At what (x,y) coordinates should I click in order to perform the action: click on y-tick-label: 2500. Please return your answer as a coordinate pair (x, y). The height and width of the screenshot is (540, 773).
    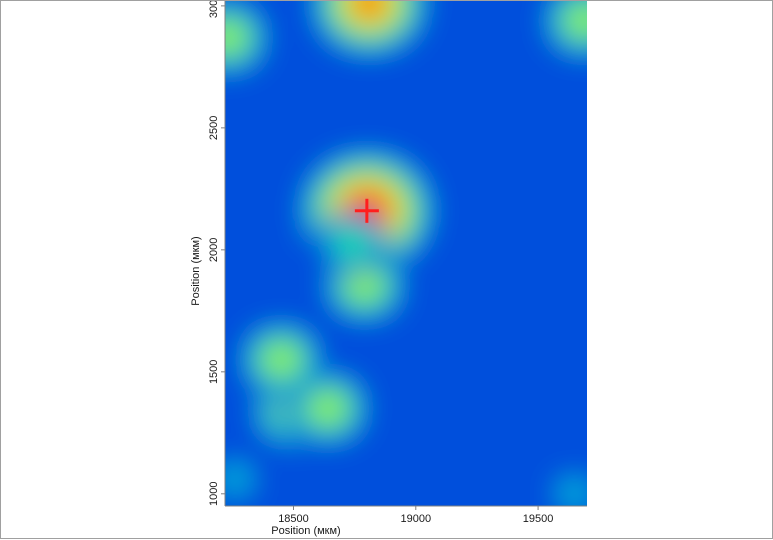
    Looking at the image, I should click on (214, 128).